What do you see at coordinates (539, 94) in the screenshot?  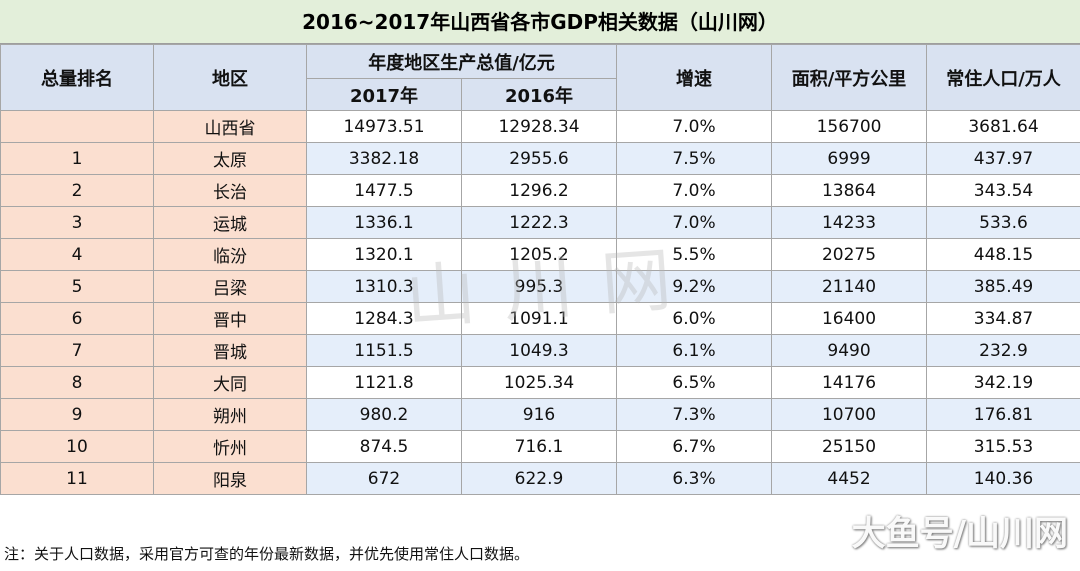 I see `header-2016: 2016年` at bounding box center [539, 94].